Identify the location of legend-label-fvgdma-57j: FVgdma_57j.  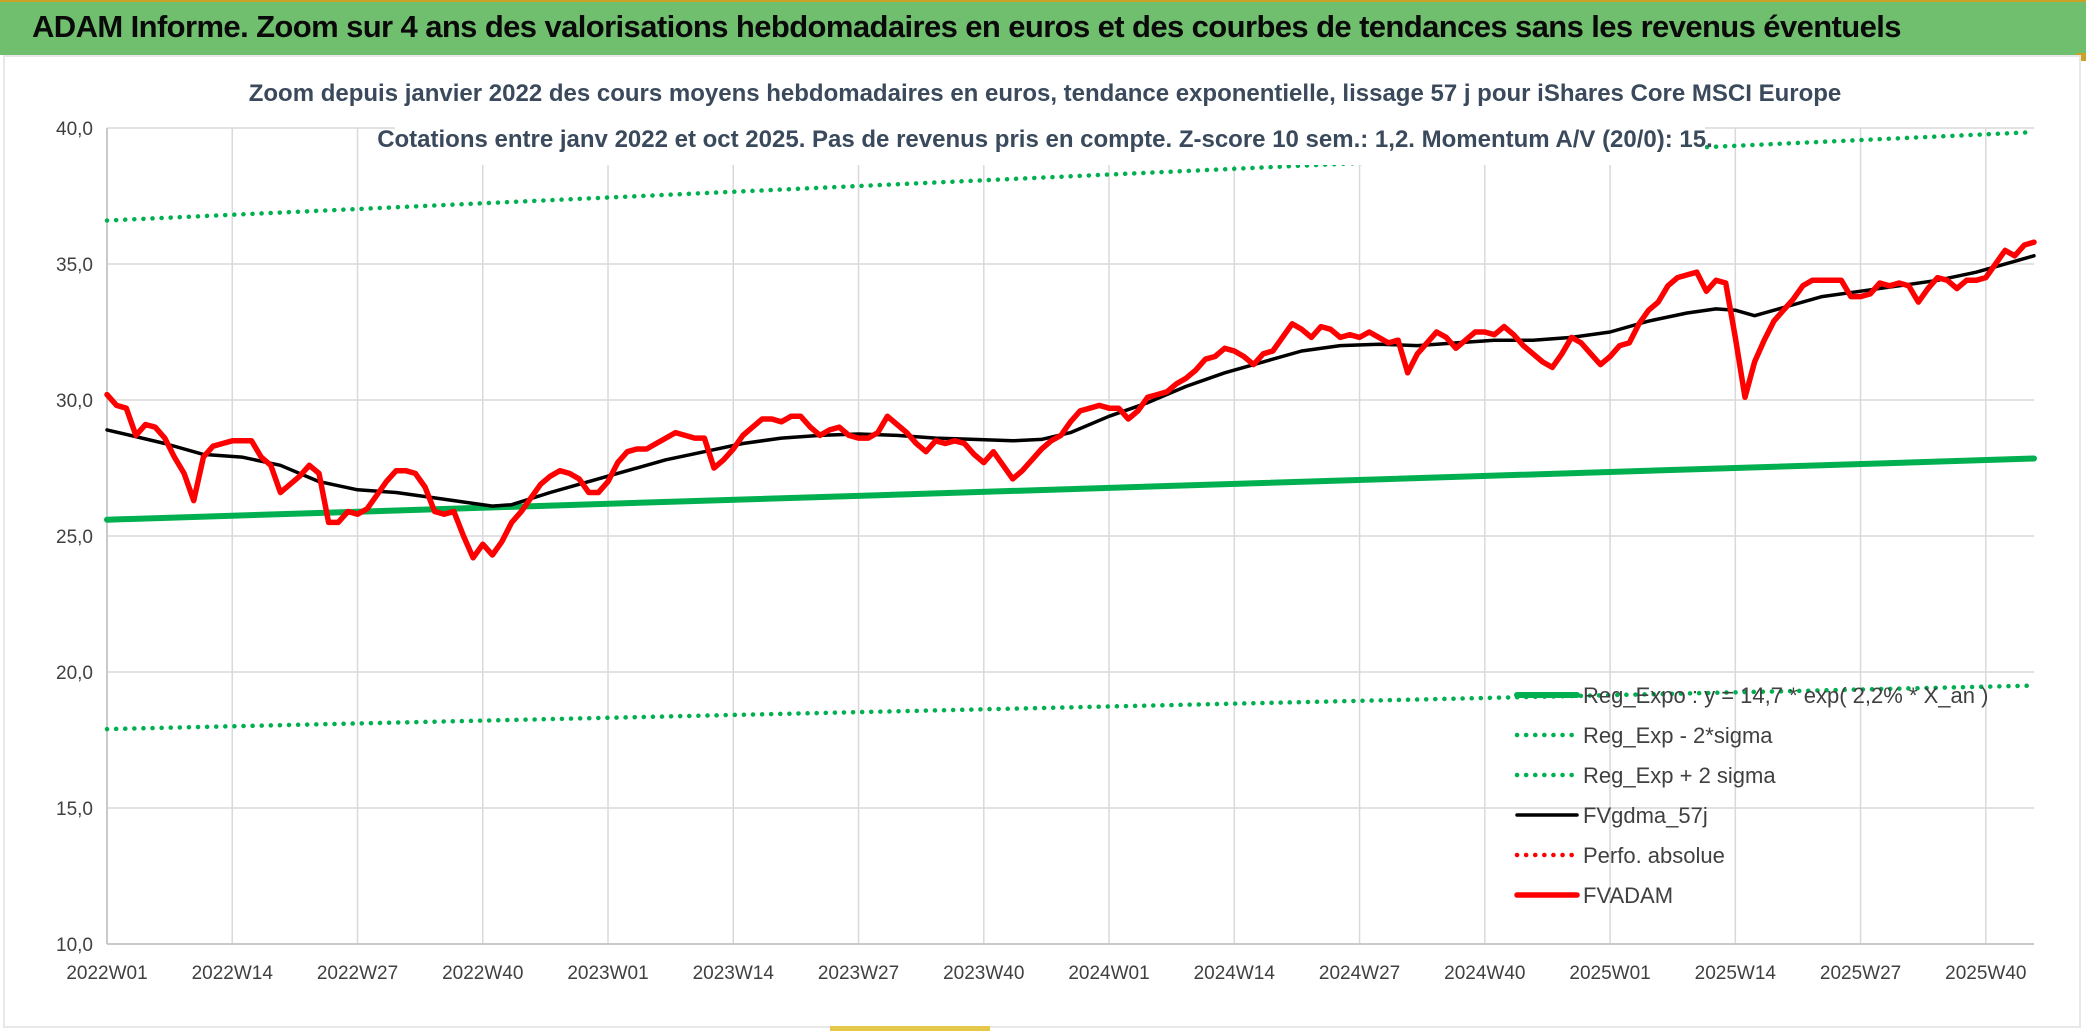
(1645, 815).